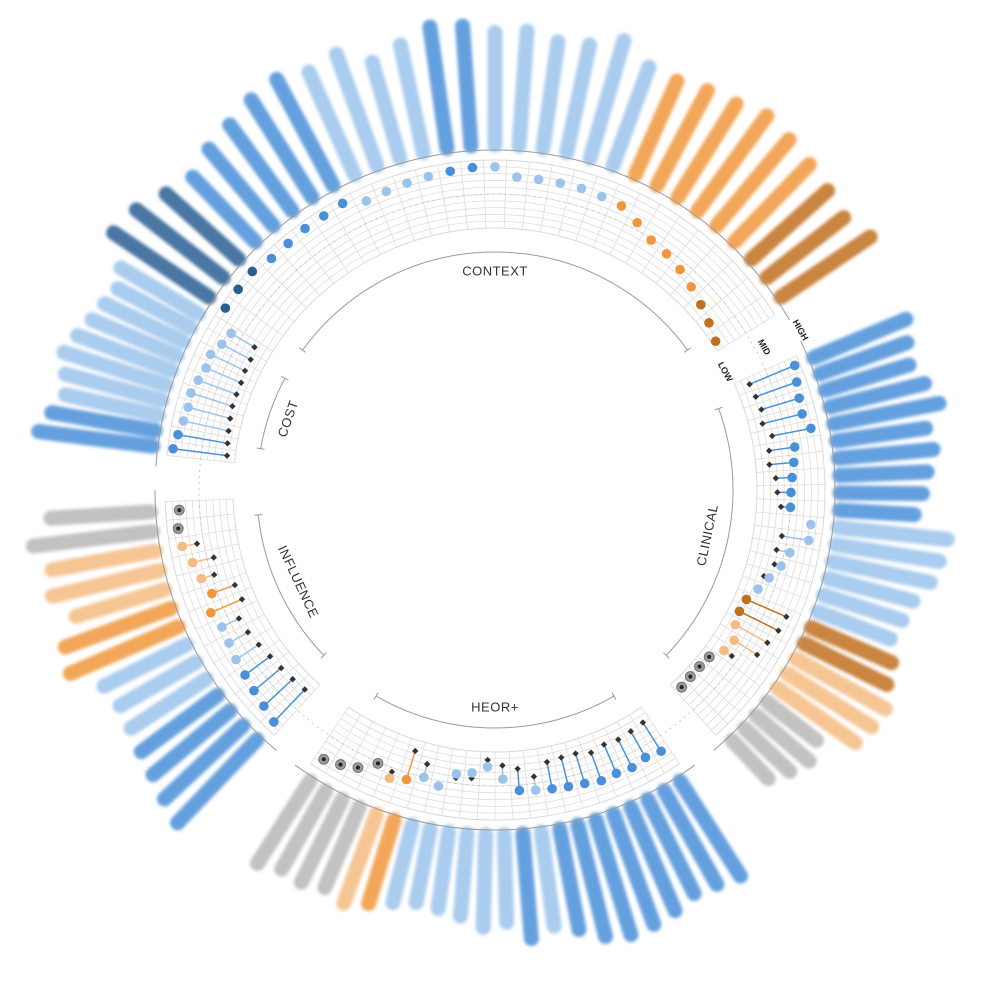  I want to click on section-bracket-outer, so click(495, 235).